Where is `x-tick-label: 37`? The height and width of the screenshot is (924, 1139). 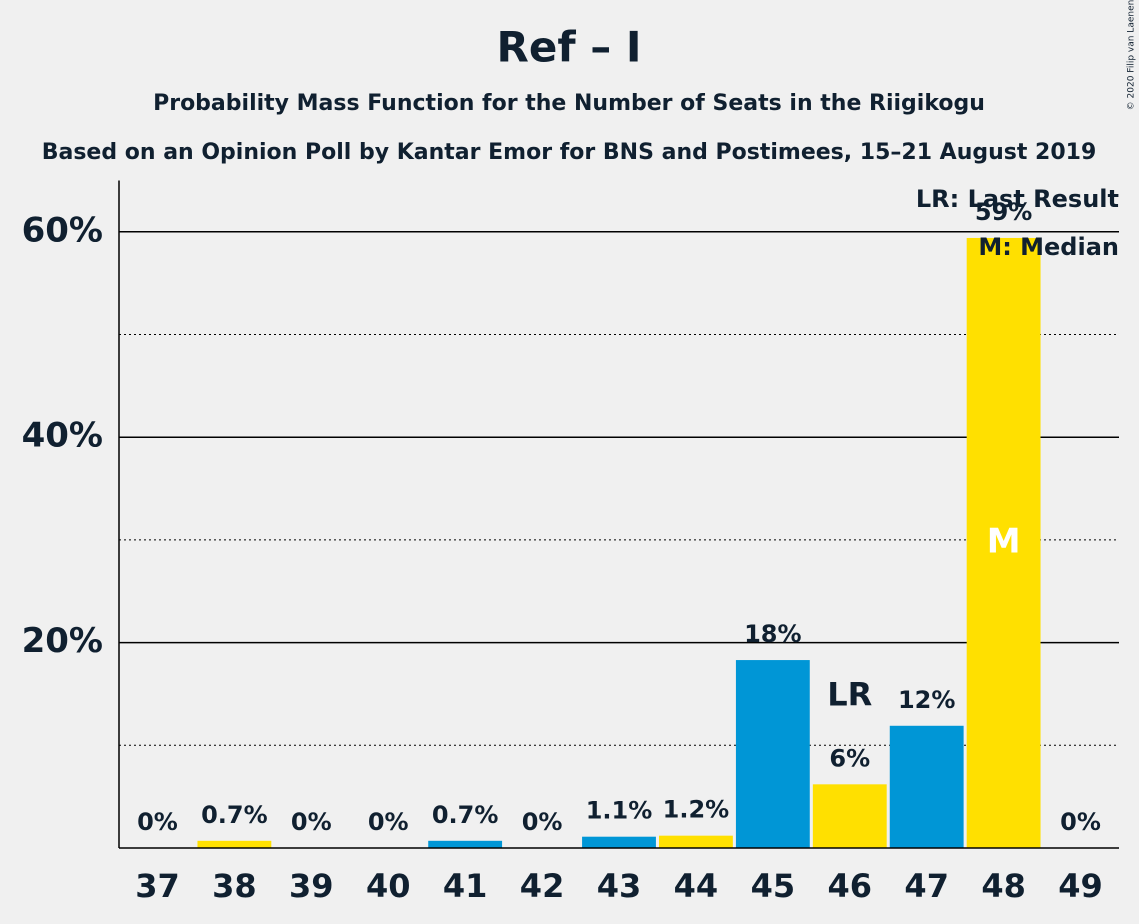 x-tick-label: 37 is located at coordinates (157, 886).